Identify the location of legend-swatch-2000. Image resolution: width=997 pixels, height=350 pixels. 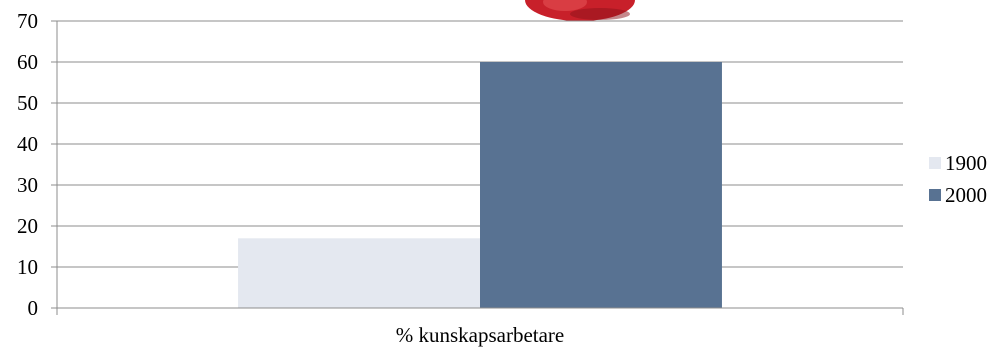
(935, 195).